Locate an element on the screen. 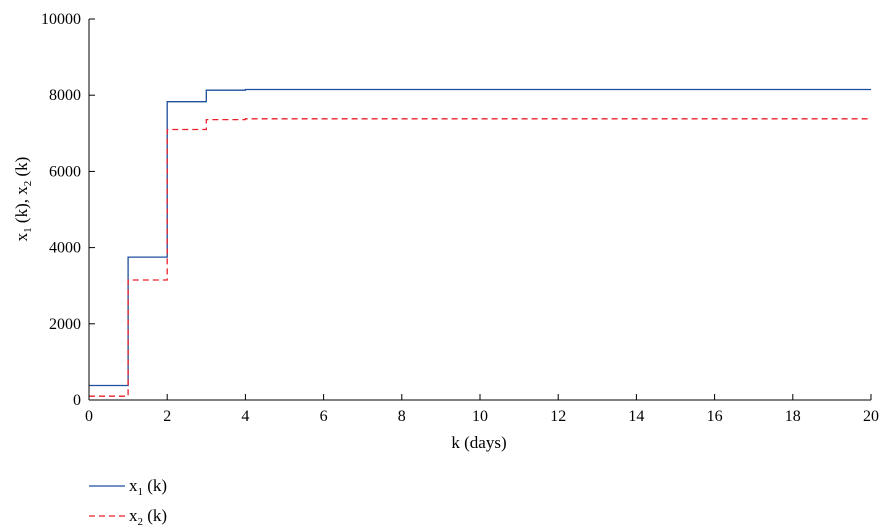  legend-label-1: x1 (k) is located at coordinates (148, 487).